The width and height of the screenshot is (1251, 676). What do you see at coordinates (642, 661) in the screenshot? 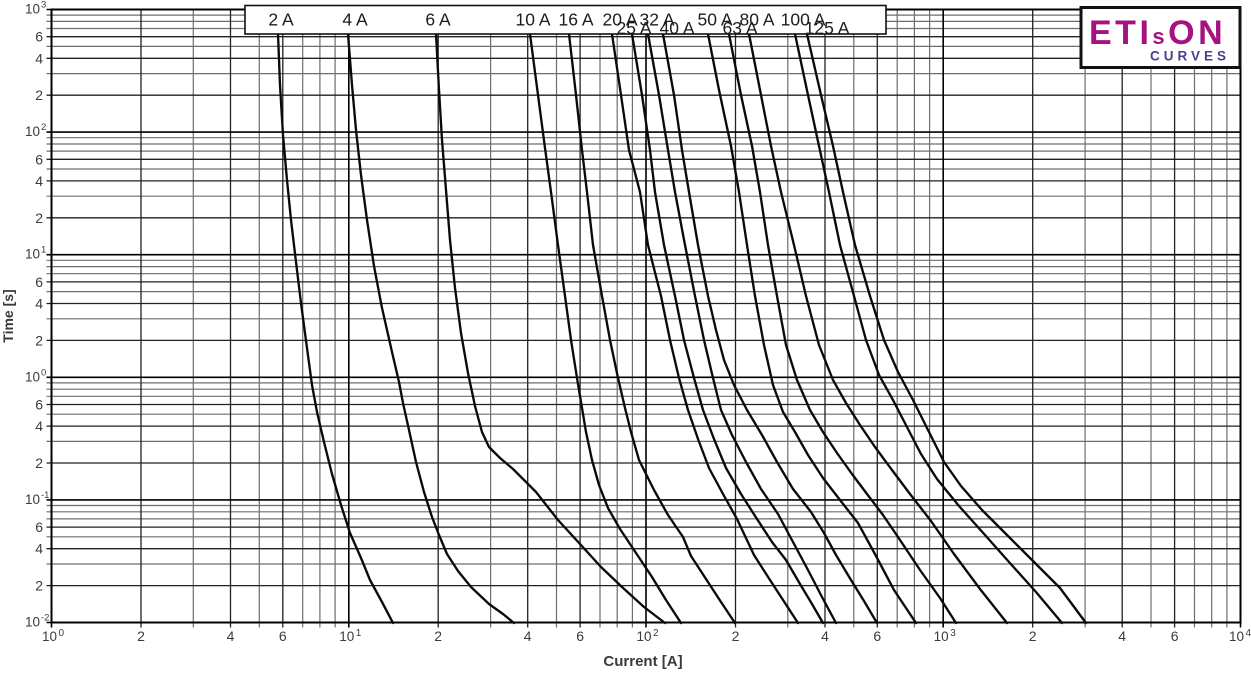
I see `svg-text: Current [A]` at bounding box center [642, 661].